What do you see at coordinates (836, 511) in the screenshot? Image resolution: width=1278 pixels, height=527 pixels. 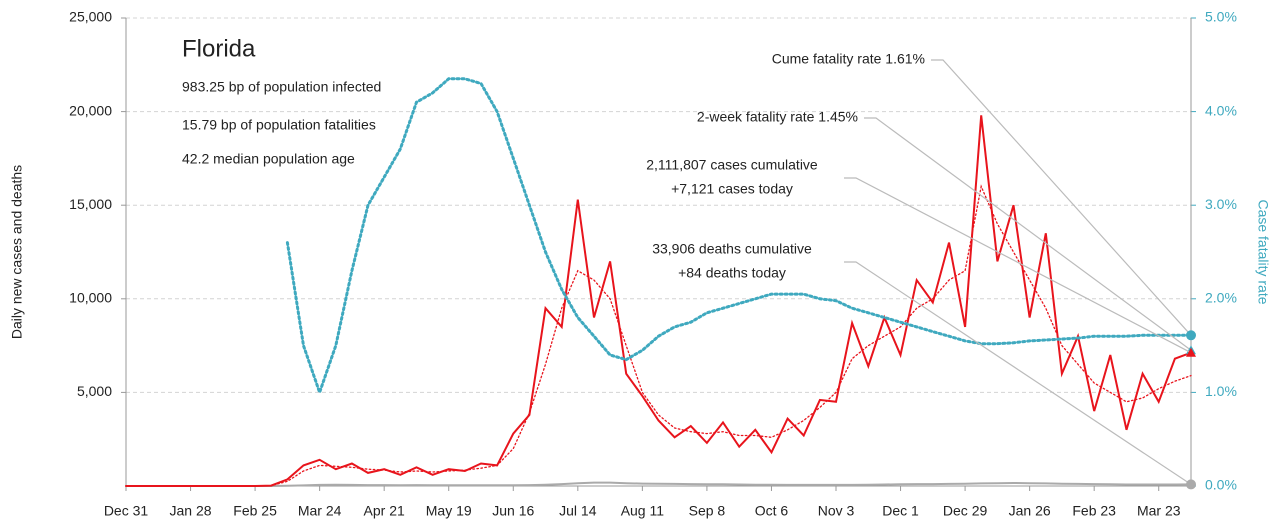 I see `x-tick-label: Nov 3` at bounding box center [836, 511].